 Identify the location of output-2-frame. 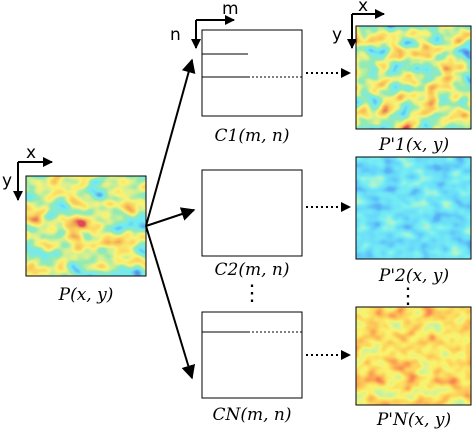
(413, 208).